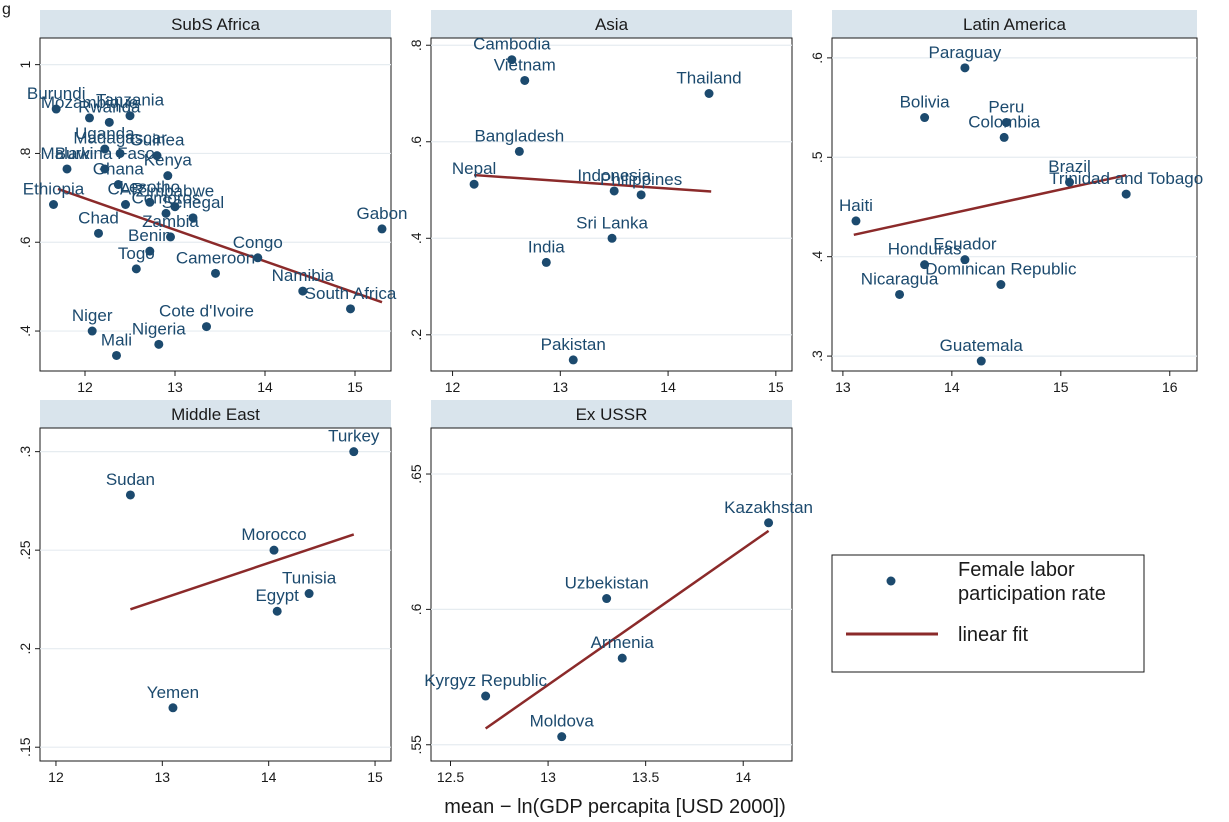 The image size is (1229, 822). I want to click on point-vietnam, so click(525, 80).